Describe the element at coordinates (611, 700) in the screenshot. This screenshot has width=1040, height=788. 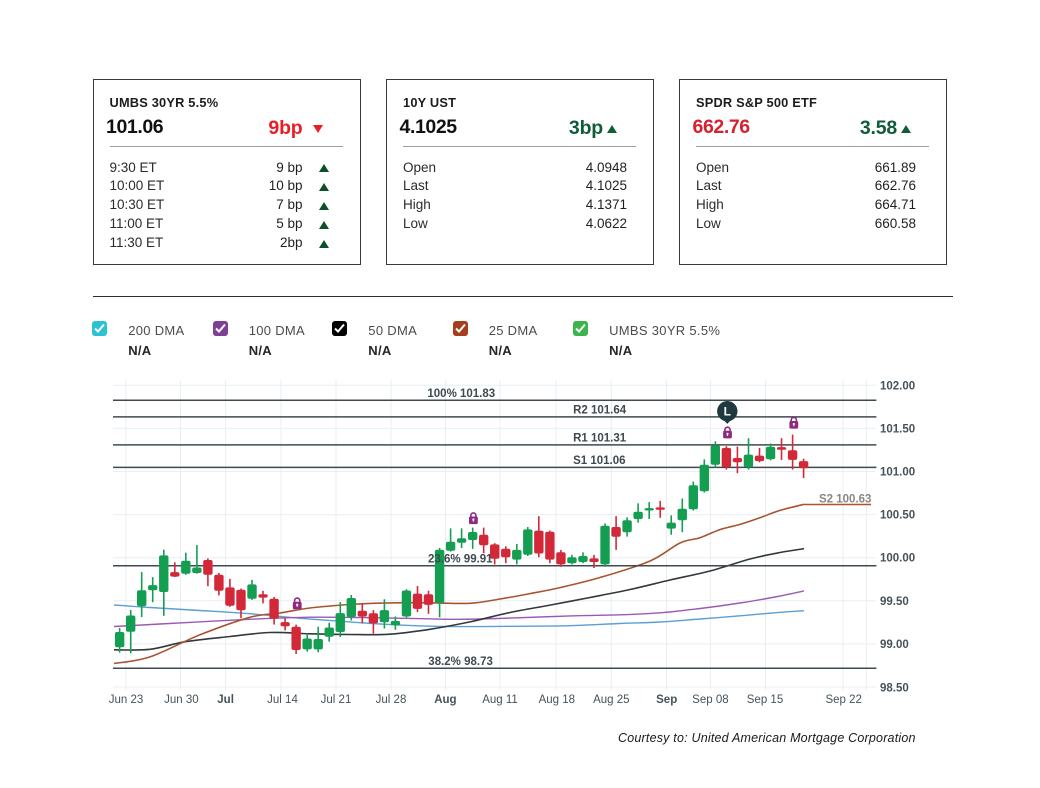
I see `svg-text: Aug 25` at that location.